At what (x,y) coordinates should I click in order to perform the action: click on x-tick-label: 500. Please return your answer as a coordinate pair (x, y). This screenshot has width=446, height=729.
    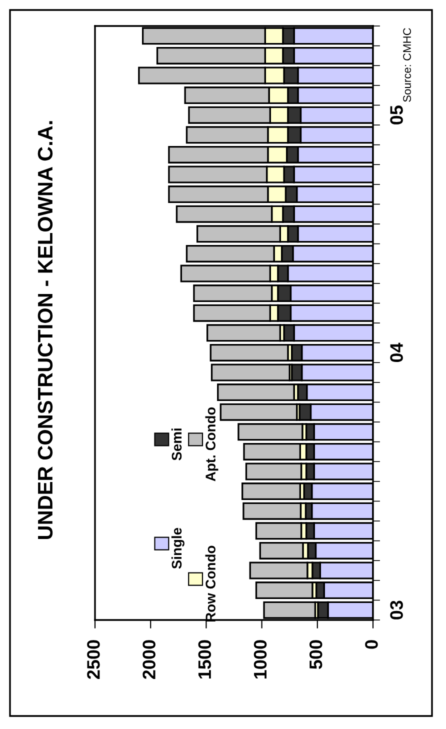
    Looking at the image, I should click on (315, 655).